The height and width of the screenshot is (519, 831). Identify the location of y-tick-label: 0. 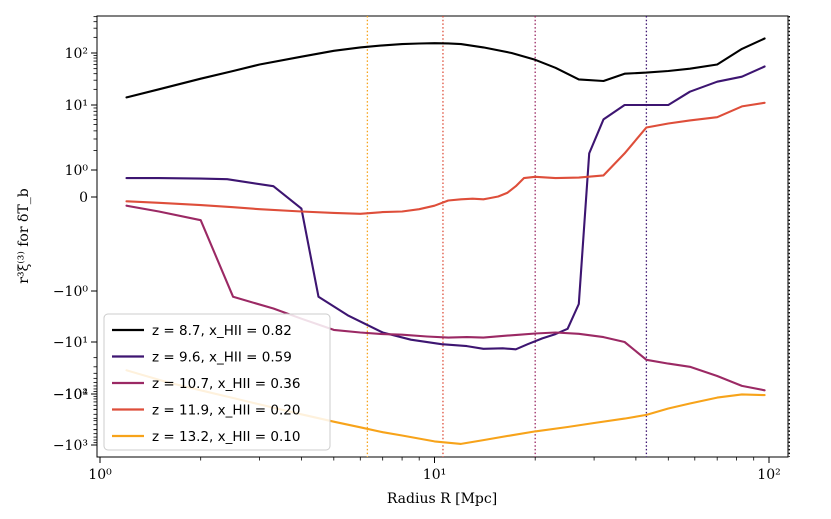
(83, 198).